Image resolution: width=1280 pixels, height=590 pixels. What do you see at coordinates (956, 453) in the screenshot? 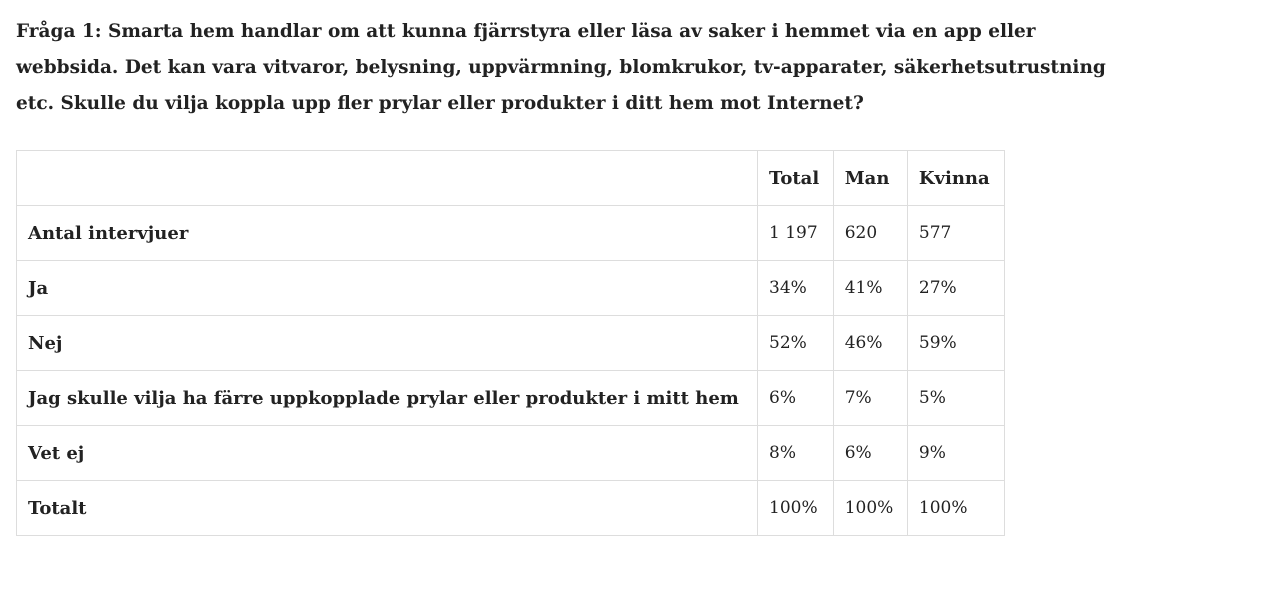
I see `cell-value: 9%` at bounding box center [956, 453].